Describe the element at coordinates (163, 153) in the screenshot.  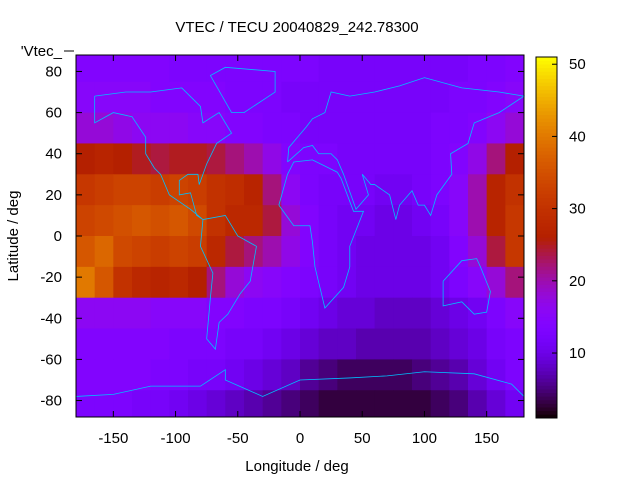
I see `coastline-north-america` at that location.